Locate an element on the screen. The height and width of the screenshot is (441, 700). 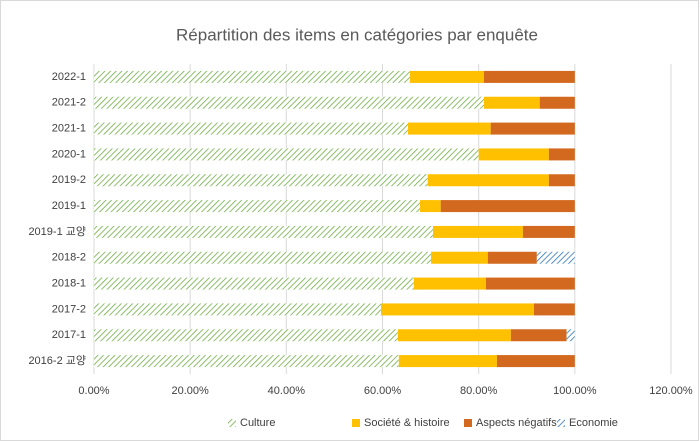
y-tick-label: 2022-1 is located at coordinates (69, 77).